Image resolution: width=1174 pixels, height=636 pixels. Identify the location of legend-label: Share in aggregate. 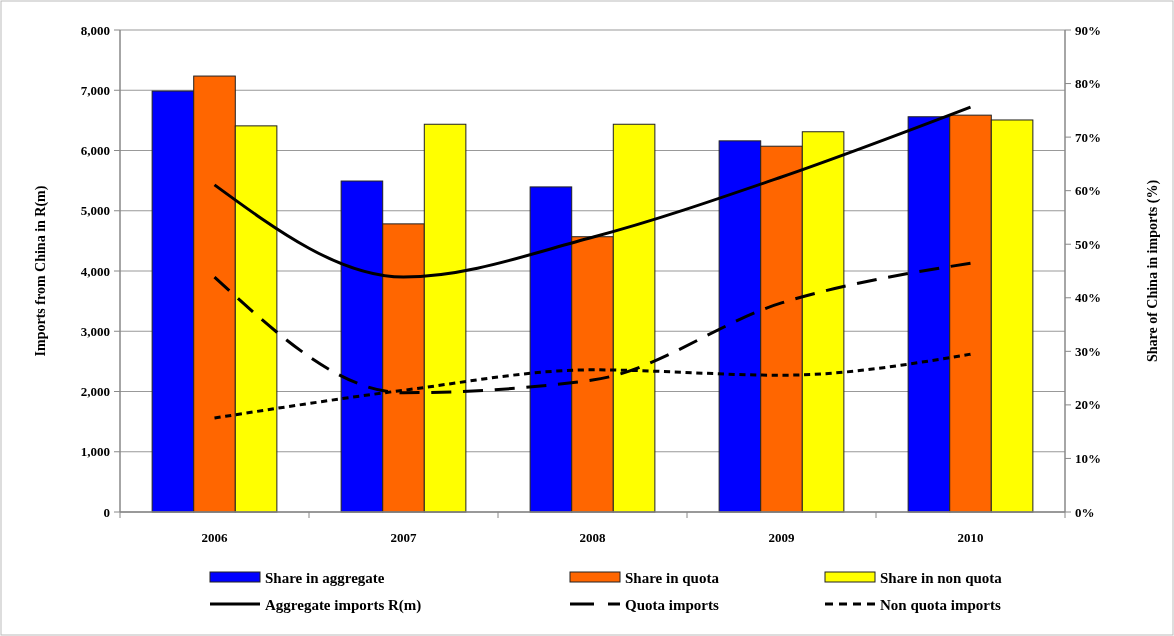
(325, 578).